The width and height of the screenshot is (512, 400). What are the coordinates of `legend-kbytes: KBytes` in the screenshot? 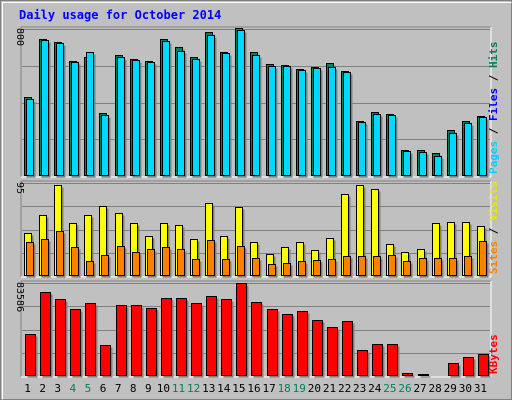 It's located at (493, 354).